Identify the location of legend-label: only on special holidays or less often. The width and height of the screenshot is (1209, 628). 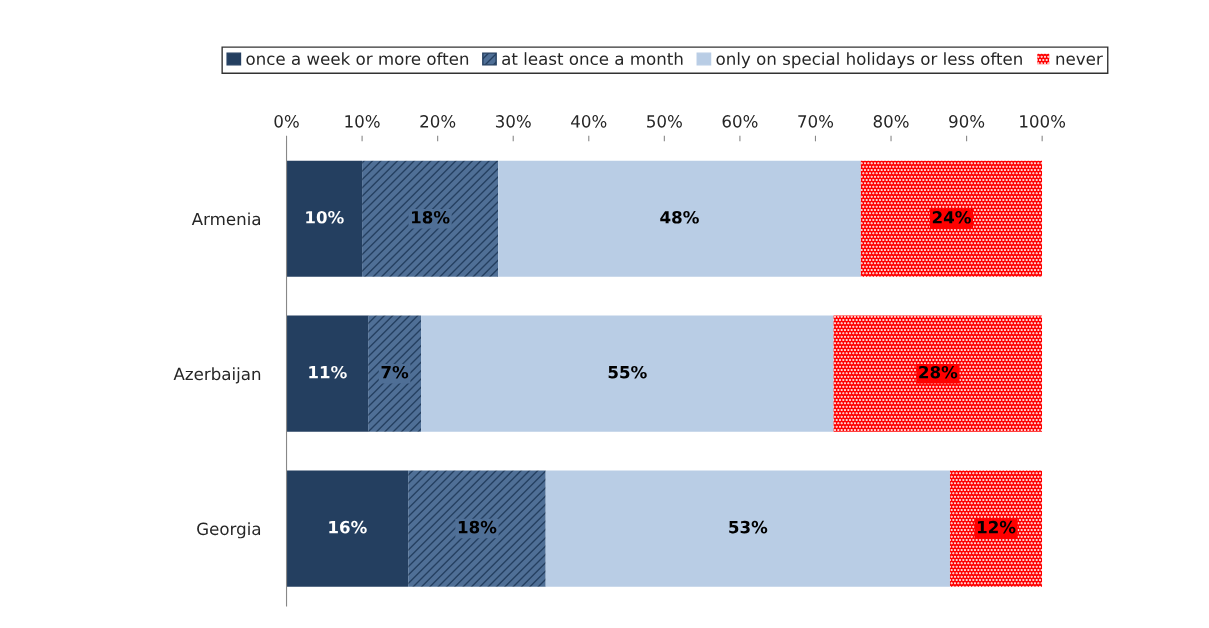
(869, 60).